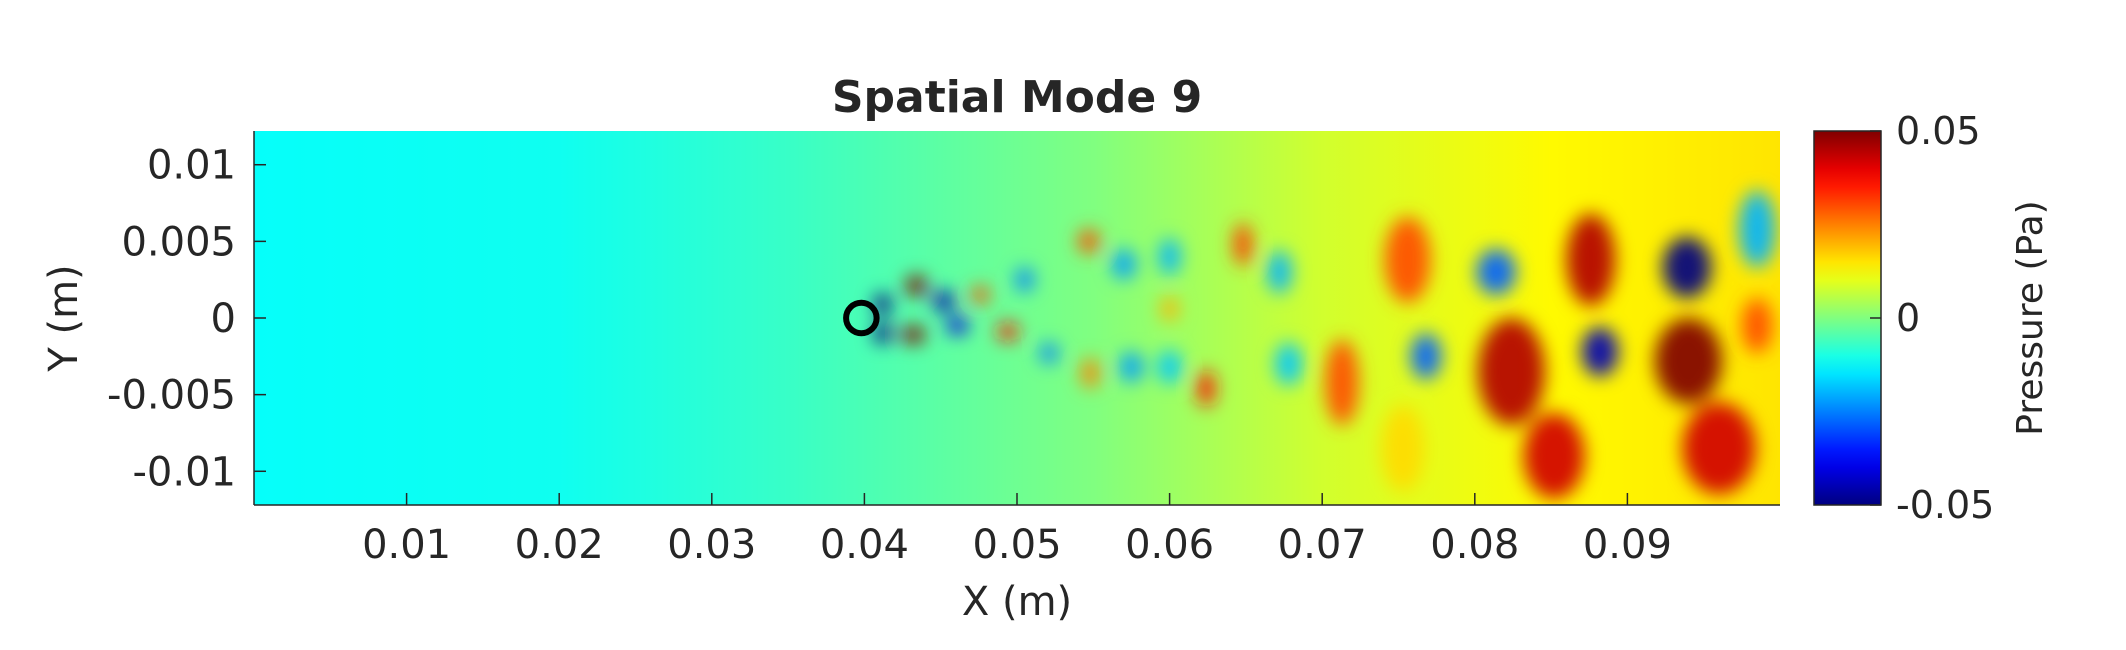 This screenshot has width=2126, height=650. Describe the element at coordinates (1627, 545) in the screenshot. I see `x-tick-label: 0.09` at that location.